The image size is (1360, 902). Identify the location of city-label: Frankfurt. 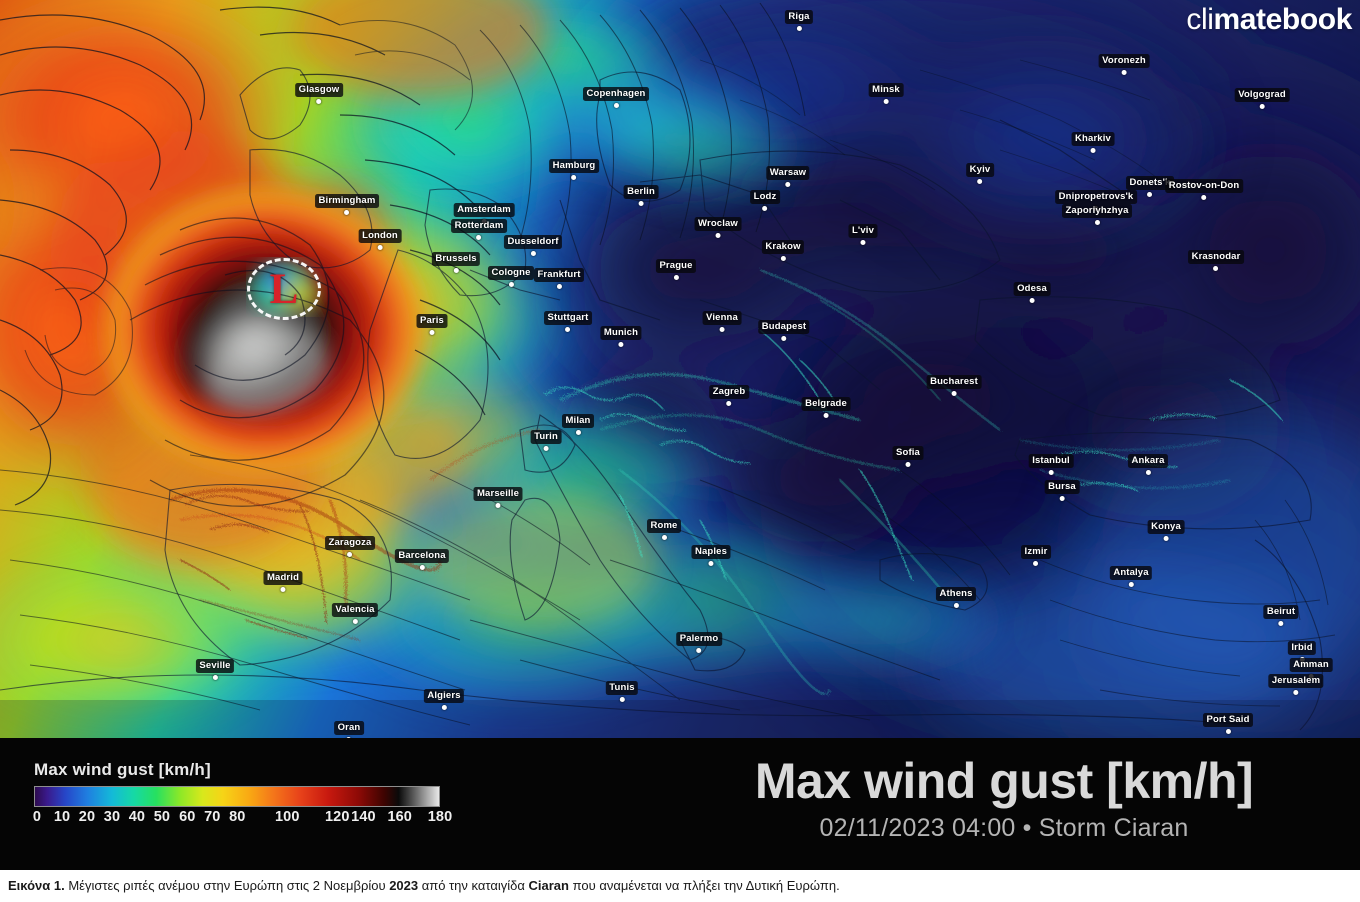
(559, 276).